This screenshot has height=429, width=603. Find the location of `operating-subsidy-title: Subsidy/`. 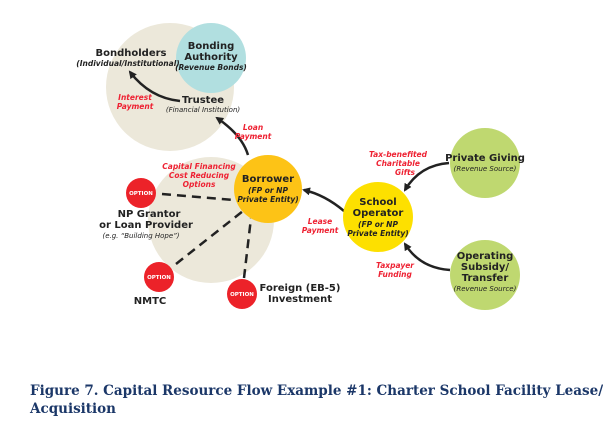

operating-subsidy-title: Subsidy/ is located at coordinates (485, 267).